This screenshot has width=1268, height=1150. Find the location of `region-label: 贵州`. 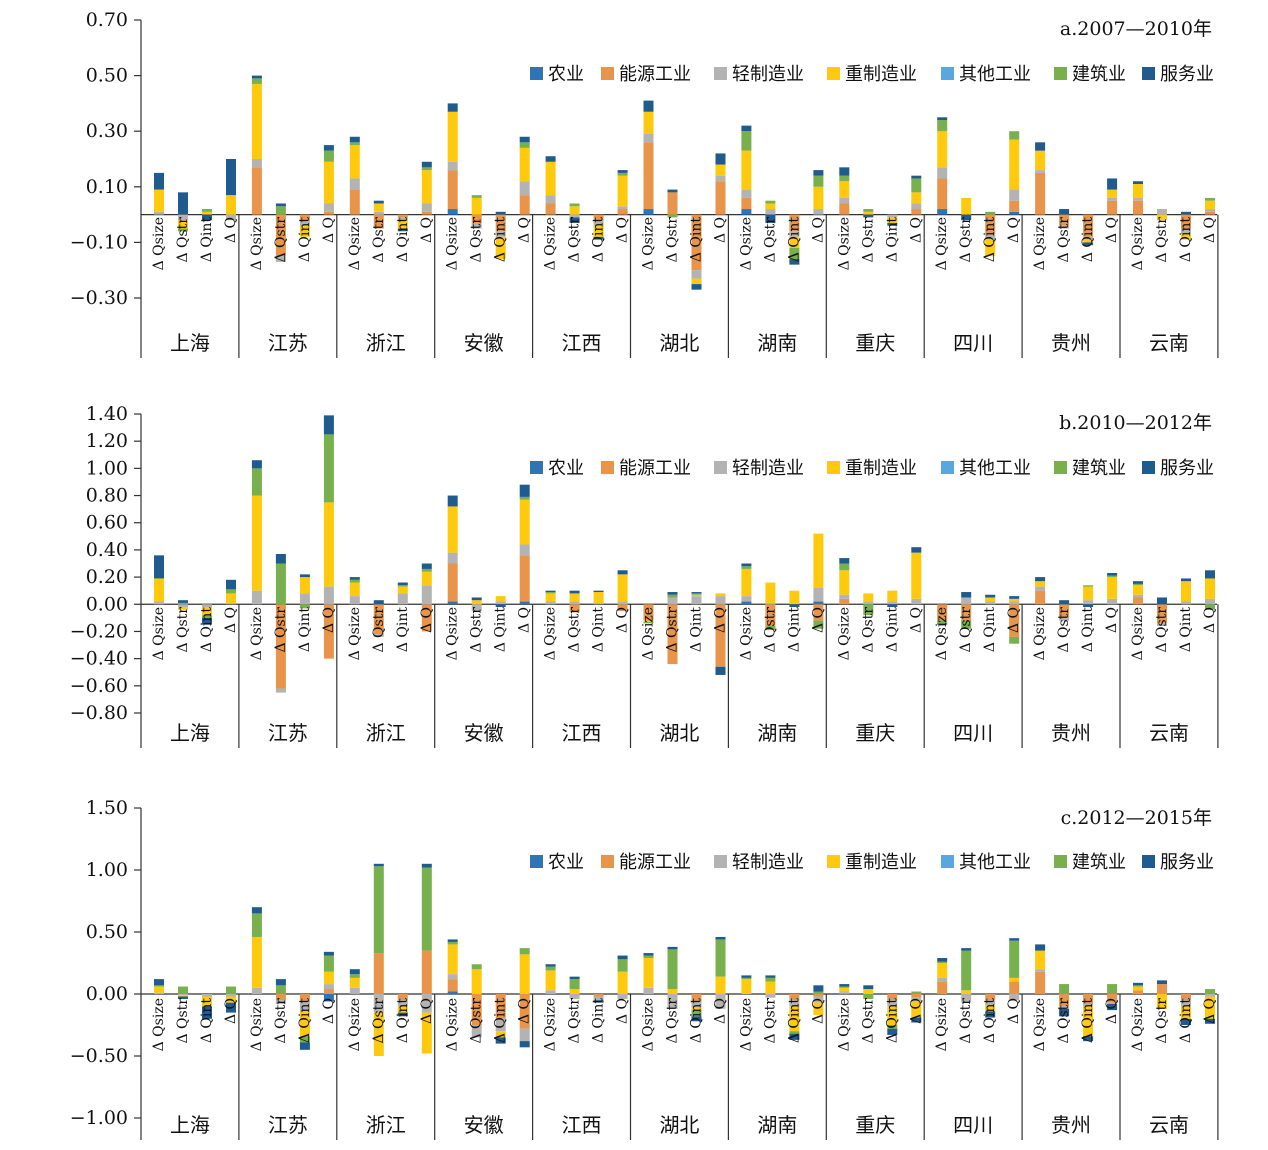

region-label: 贵州 is located at coordinates (1071, 343).